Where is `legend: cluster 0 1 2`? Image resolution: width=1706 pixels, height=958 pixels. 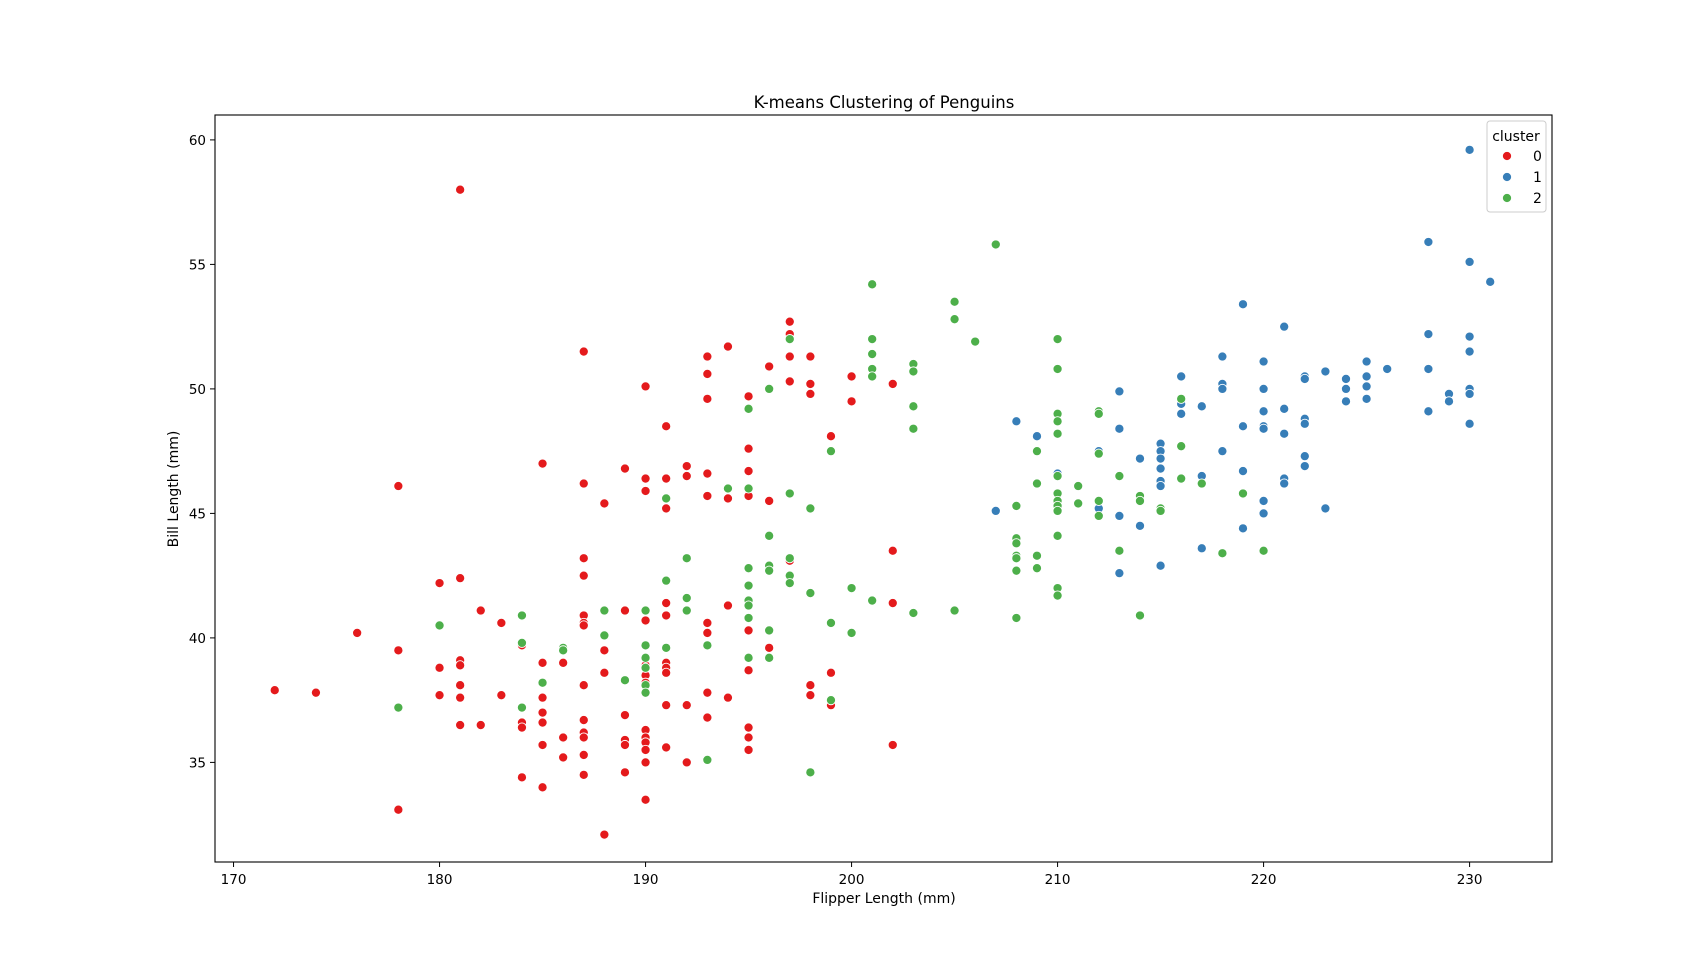
legend: cluster 0 1 2 is located at coordinates (1516, 166).